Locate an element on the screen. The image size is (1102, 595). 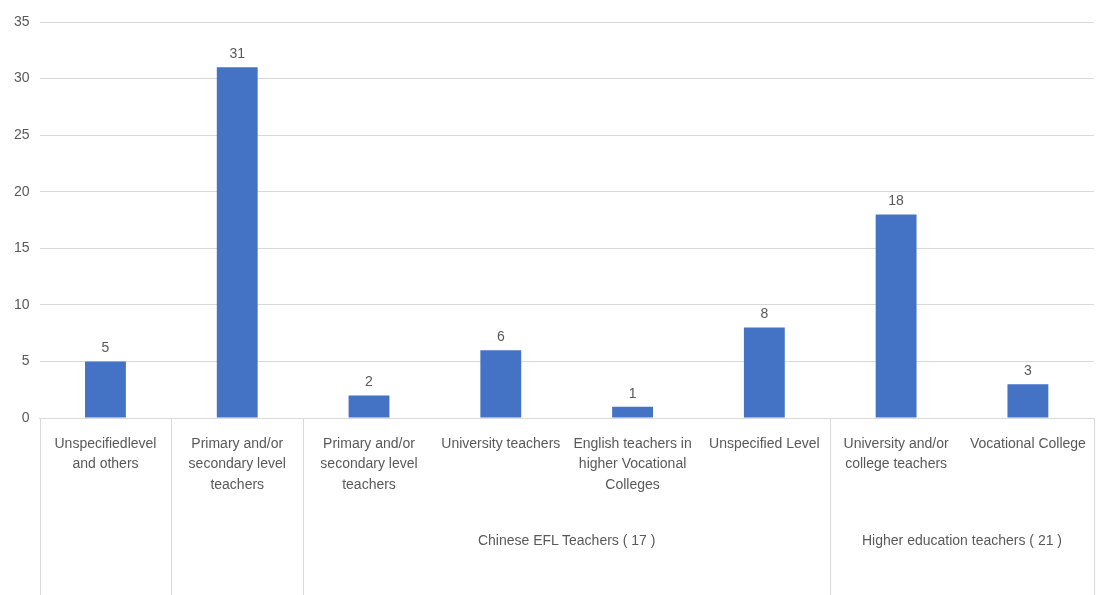
x-tick-label: English teachers in higher Vocational Colleges is located at coordinates (632, 463).